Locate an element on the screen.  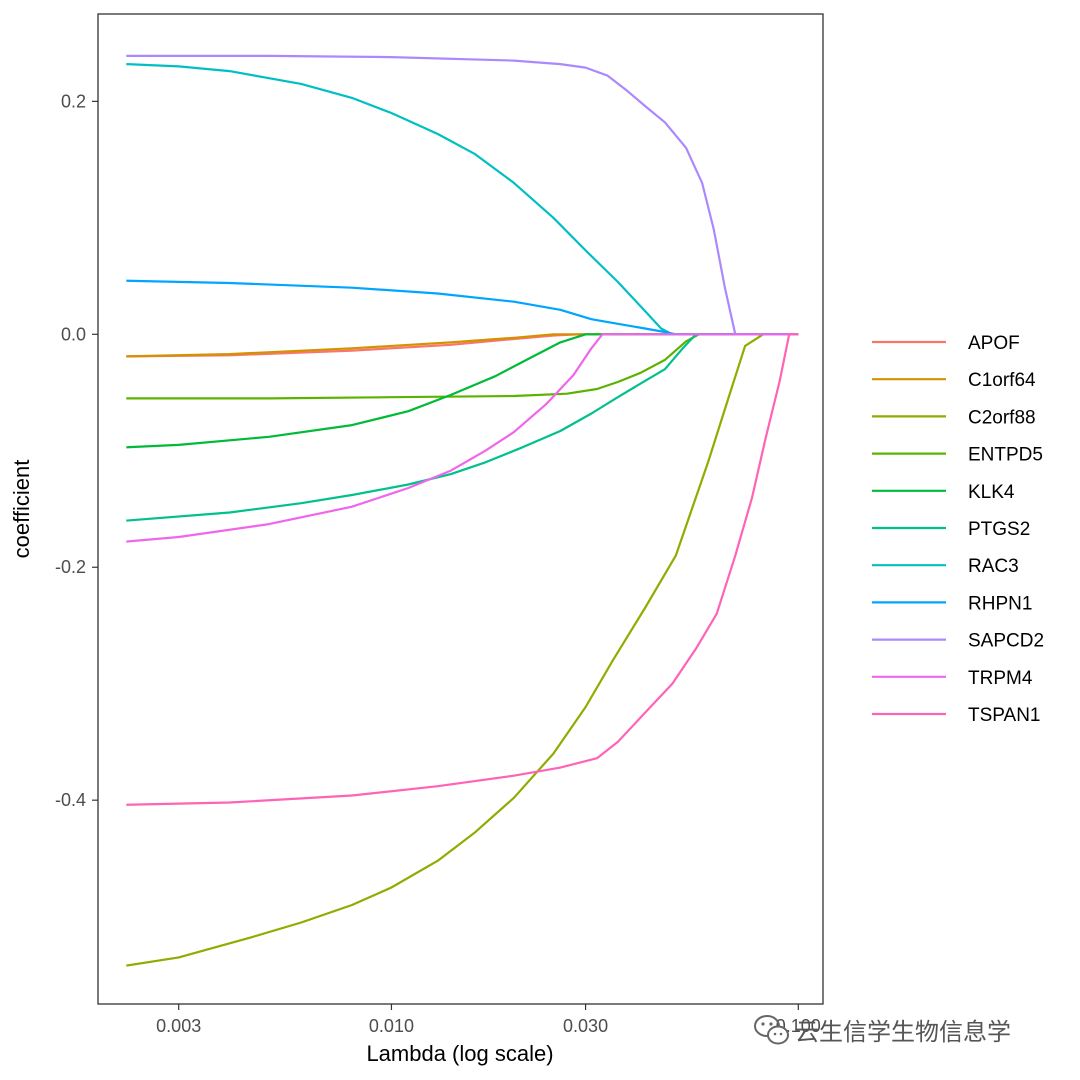
y-tick-label: 0.2 is located at coordinates (73, 101).